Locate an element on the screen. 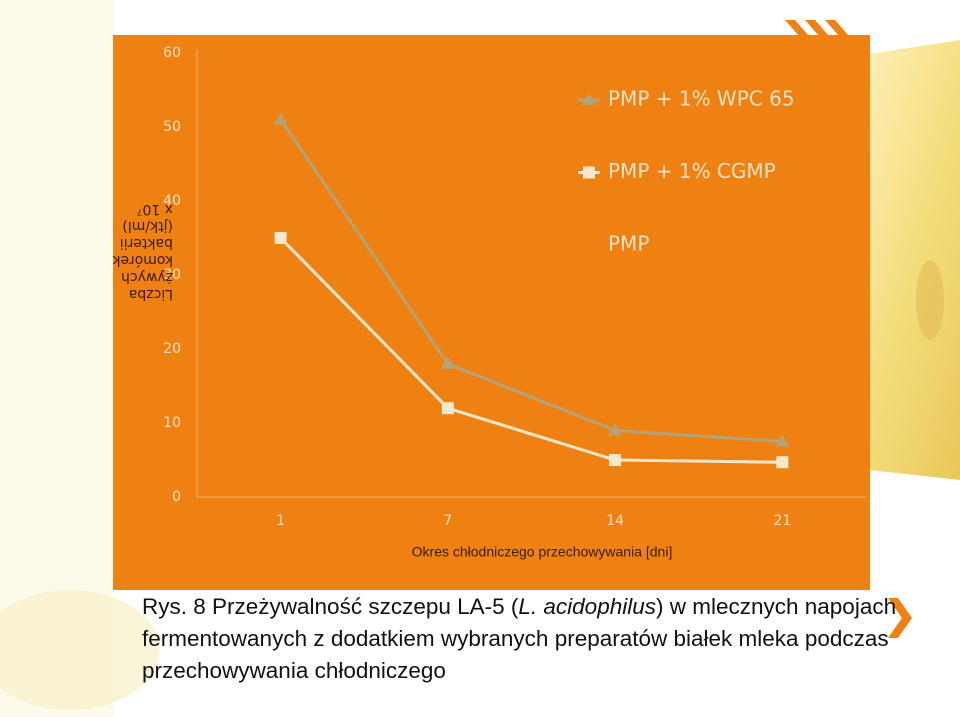  x-tick-label: 14 is located at coordinates (615, 521).